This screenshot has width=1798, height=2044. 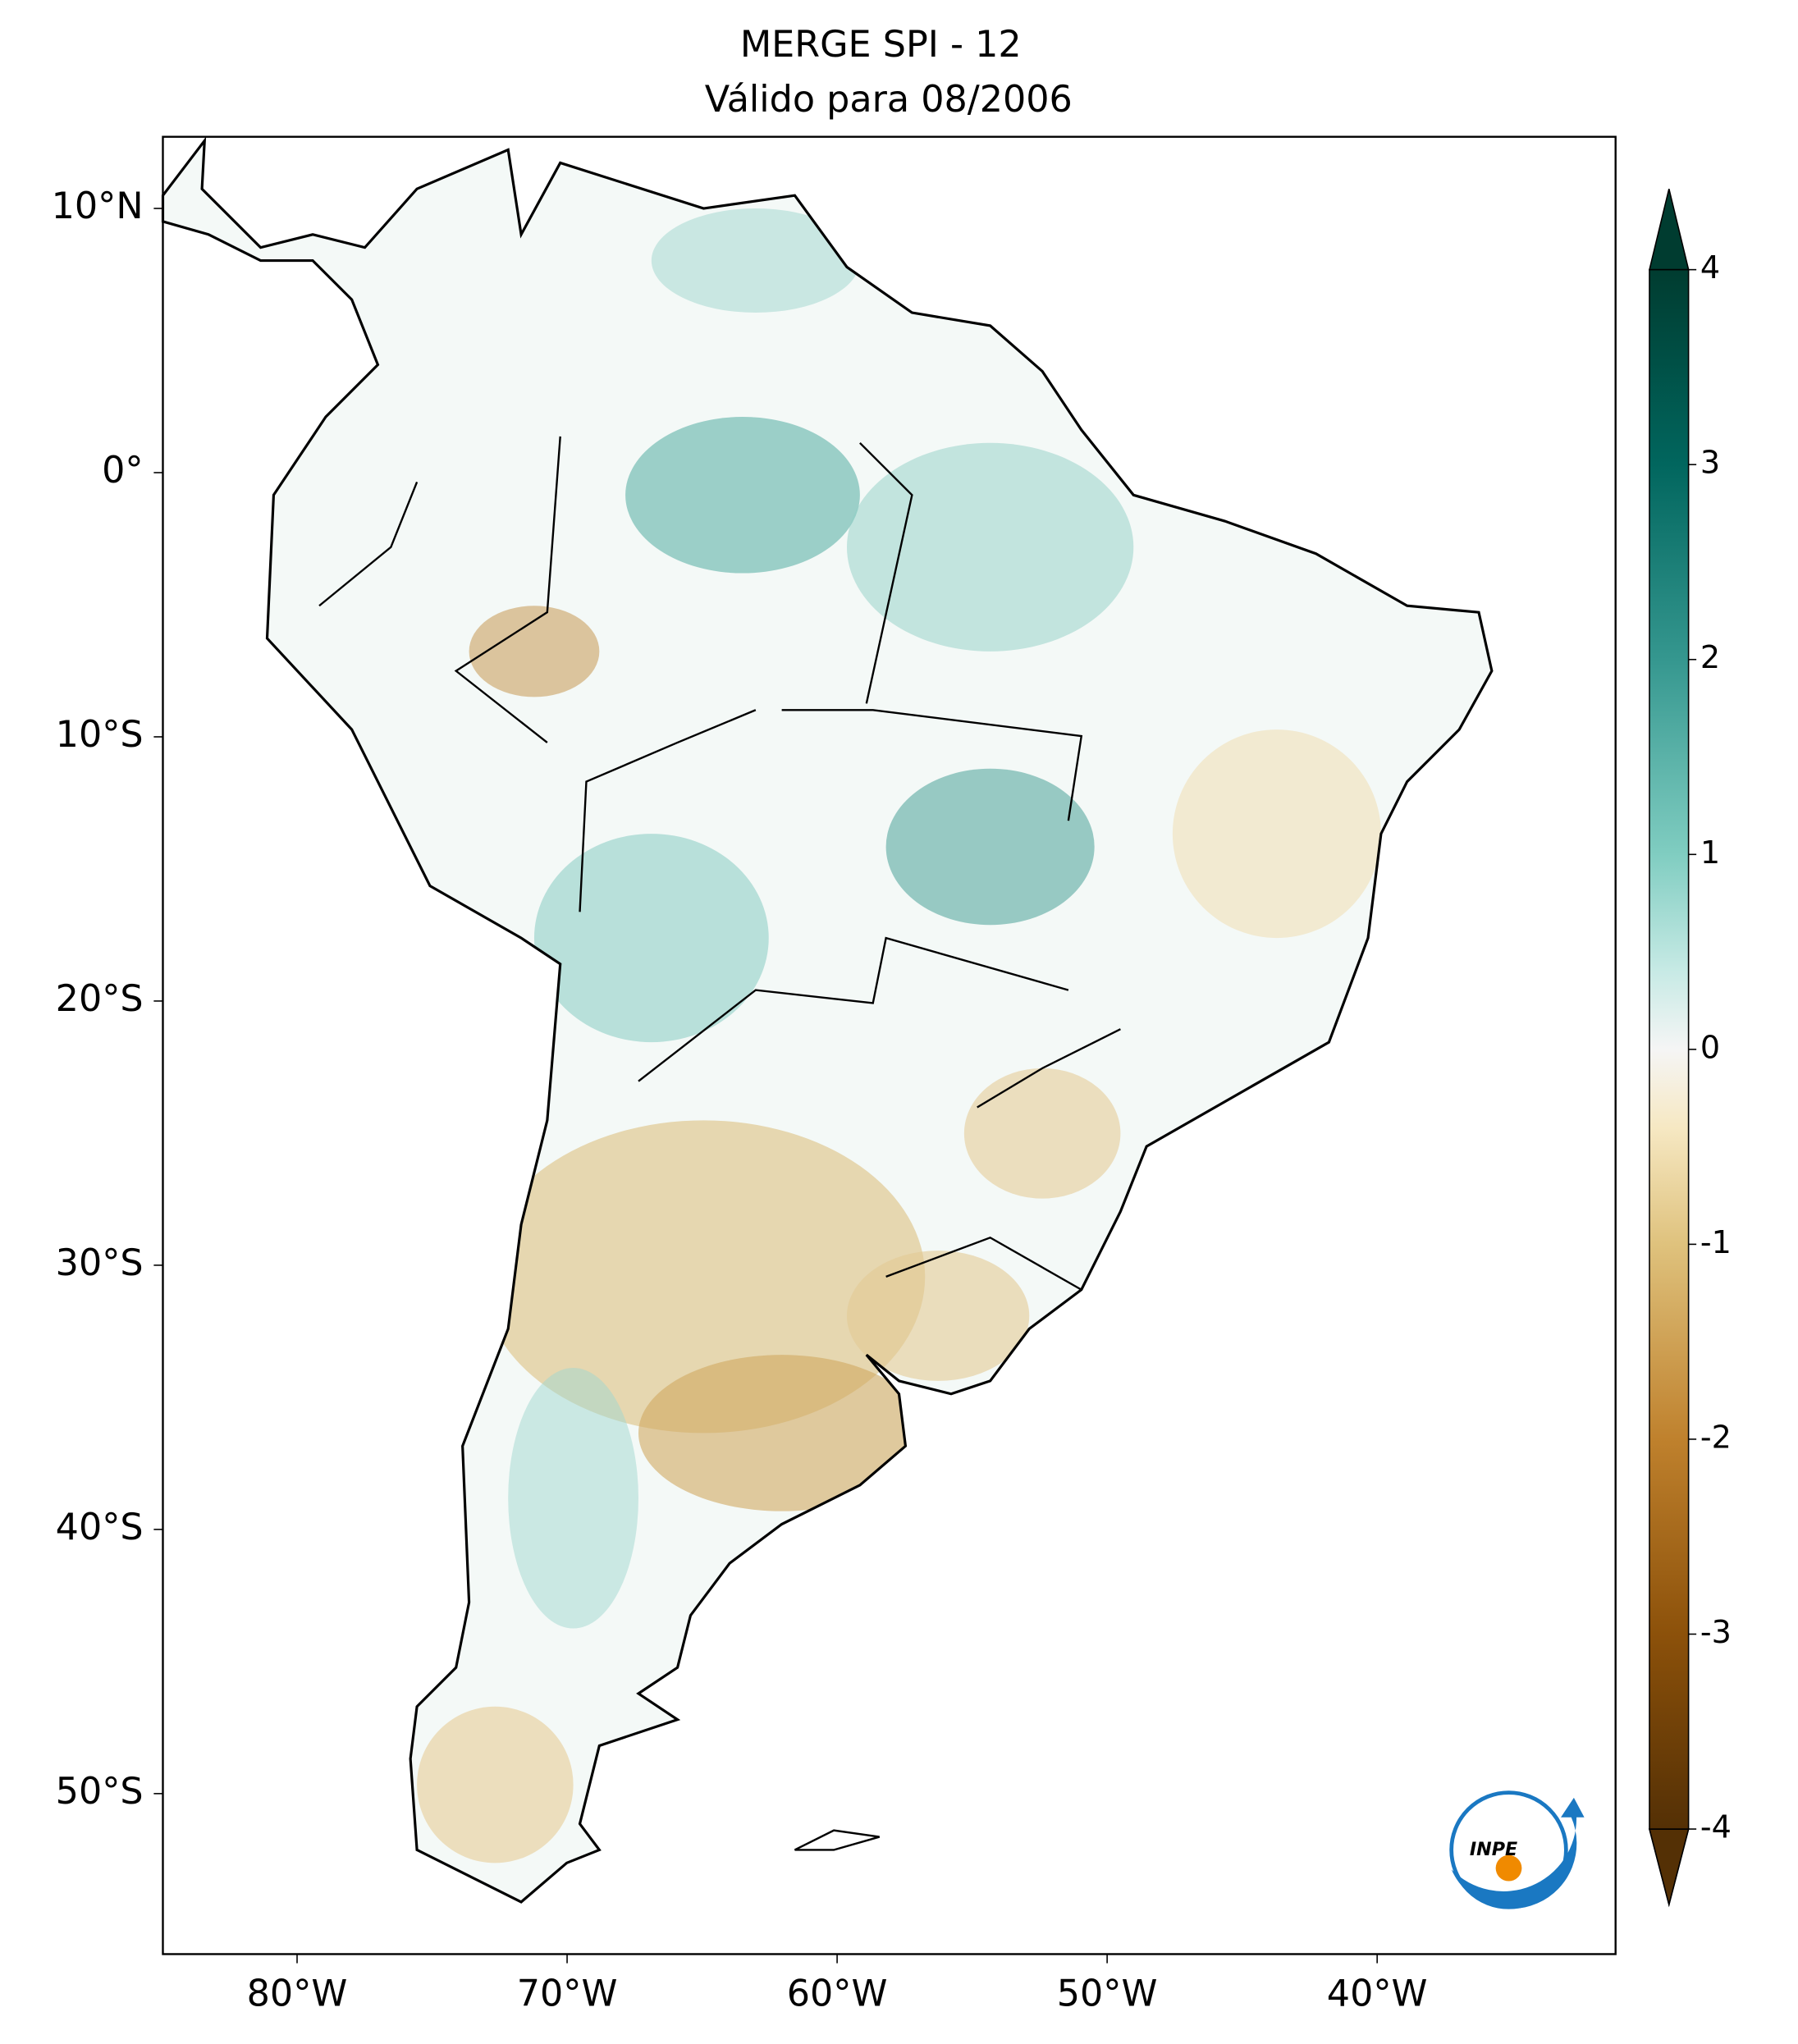 What do you see at coordinates (1669, 1868) in the screenshot?
I see `colorbar-extend-low` at bounding box center [1669, 1868].